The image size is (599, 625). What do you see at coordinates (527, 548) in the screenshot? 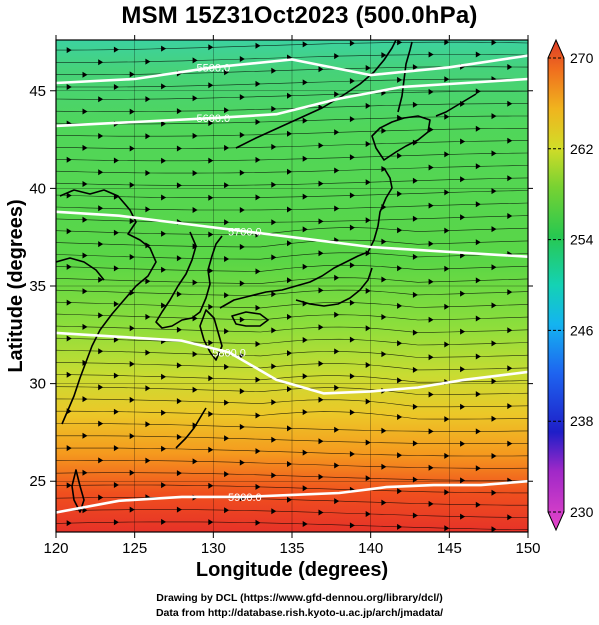
I see `x-tick-label: 150` at bounding box center [527, 548].